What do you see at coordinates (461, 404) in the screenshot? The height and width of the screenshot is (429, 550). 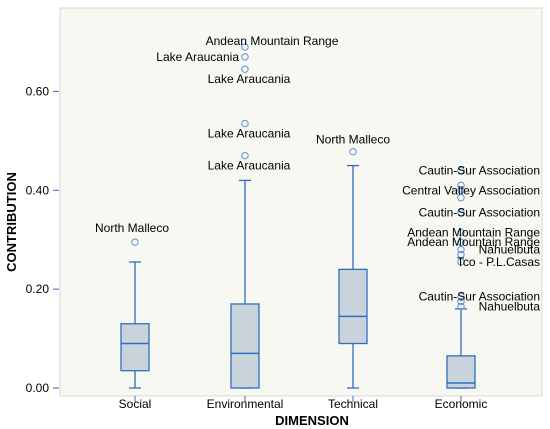 I see `x-tick-label: Economic` at bounding box center [461, 404].